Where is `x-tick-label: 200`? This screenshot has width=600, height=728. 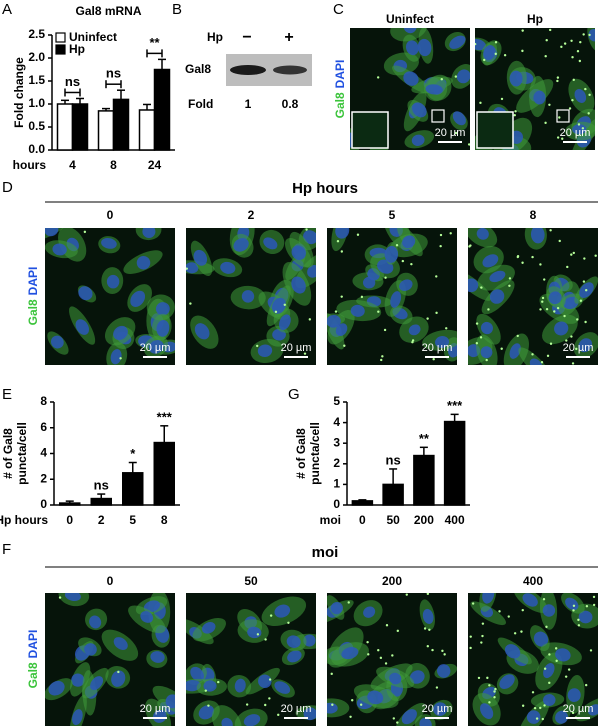 x-tick-label: 200 is located at coordinates (424, 520).